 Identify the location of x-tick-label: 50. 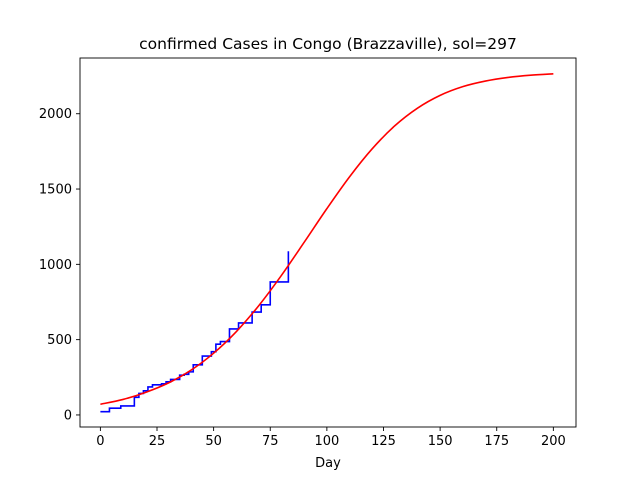
(213, 441).